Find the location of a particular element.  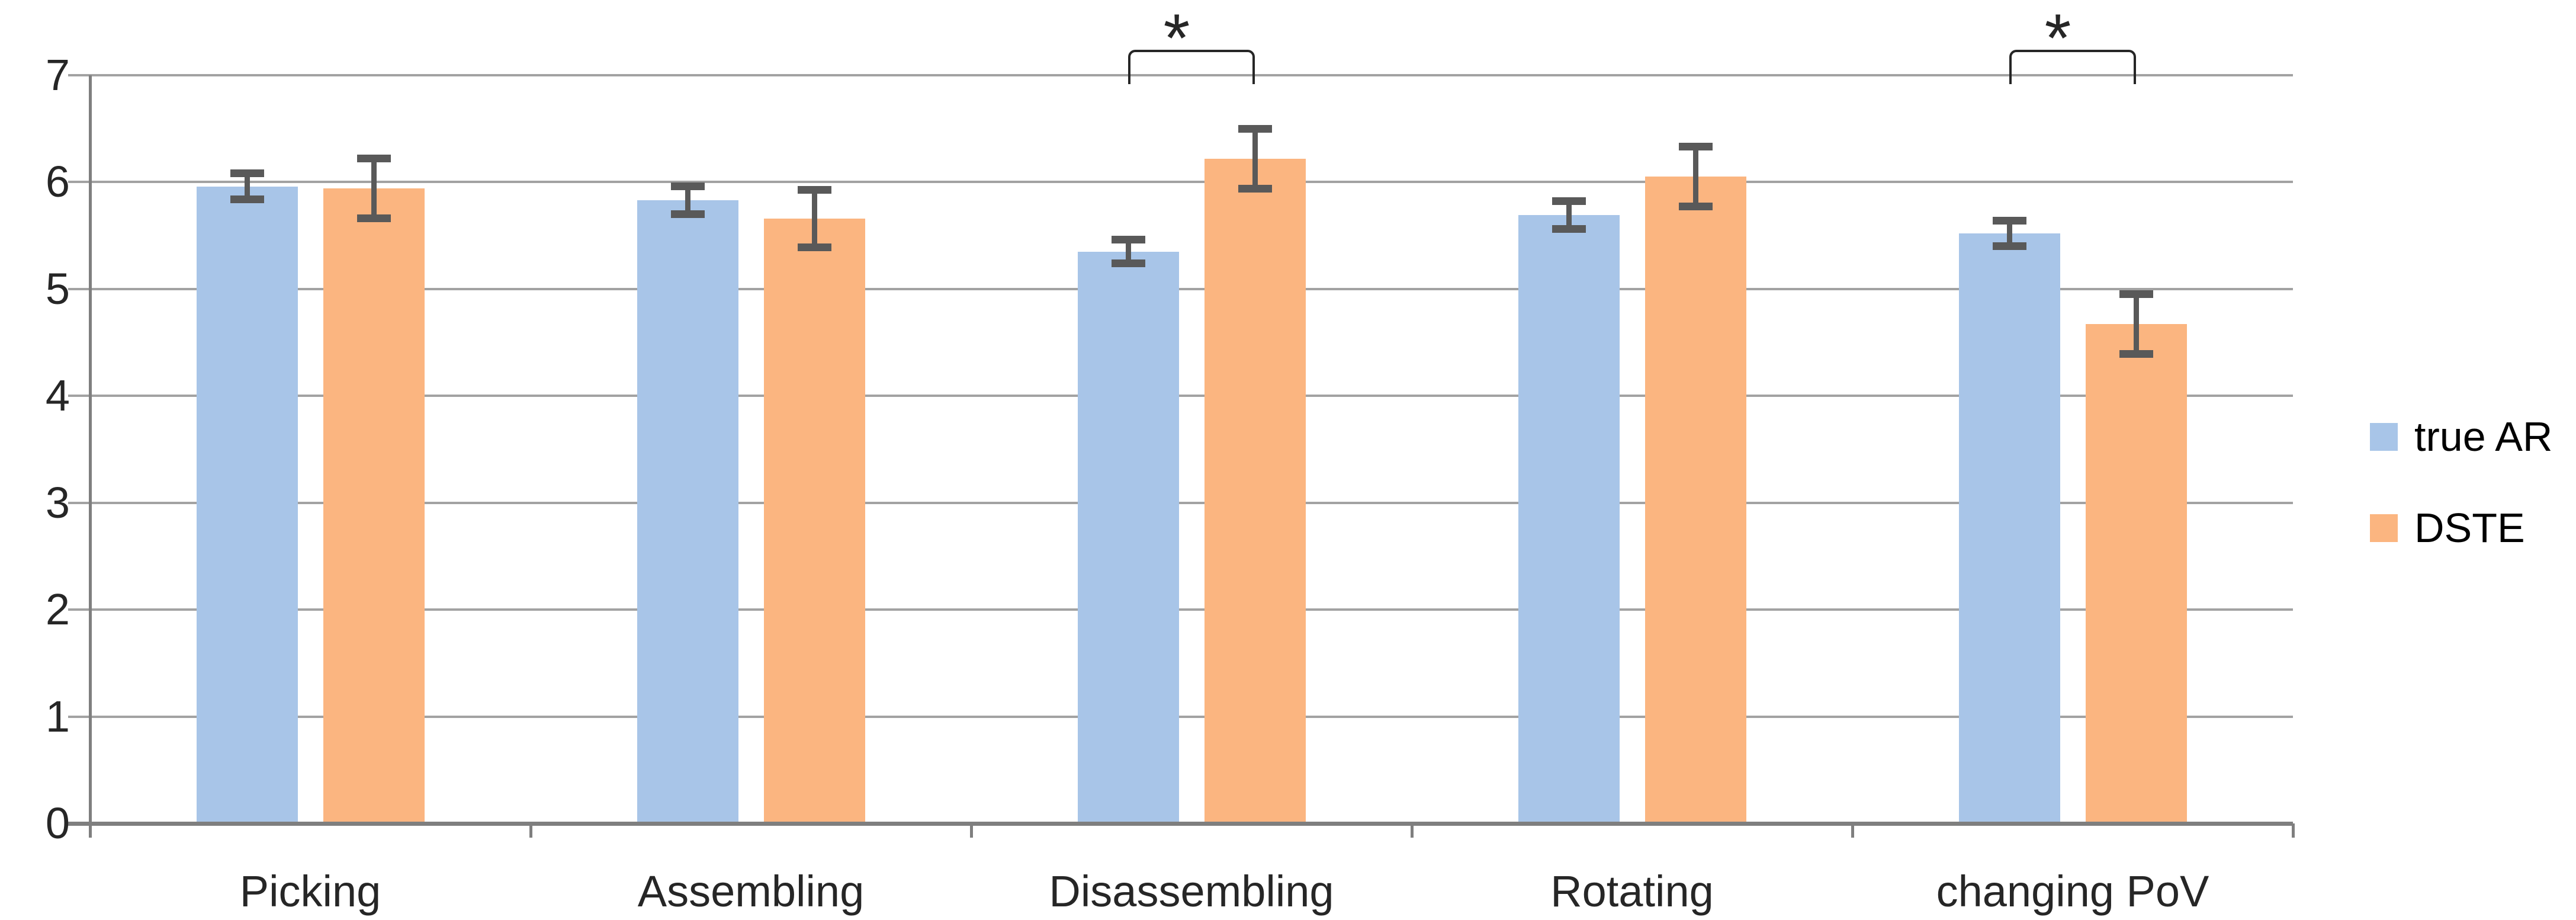

bar-dste-assembling is located at coordinates (814, 520).